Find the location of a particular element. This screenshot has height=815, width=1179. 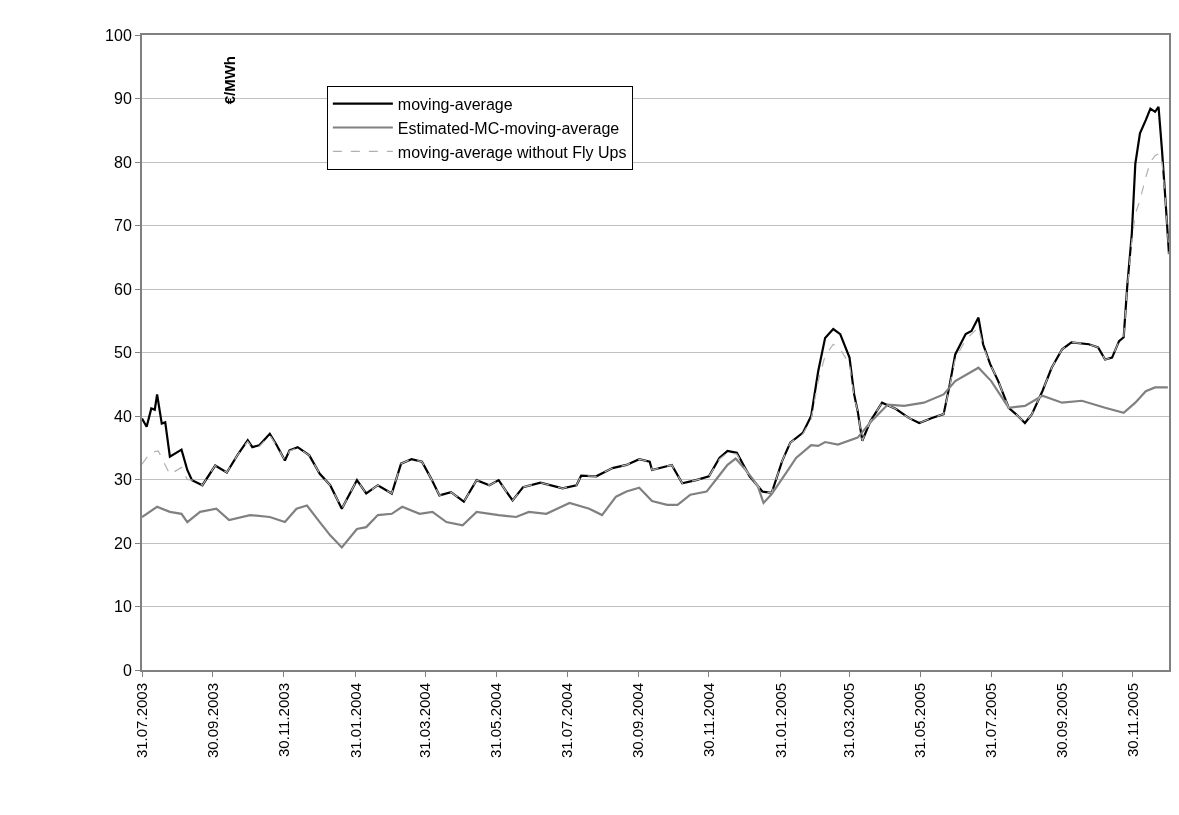

x-tick-label: 30.11.2005 is located at coordinates (1132, 720).